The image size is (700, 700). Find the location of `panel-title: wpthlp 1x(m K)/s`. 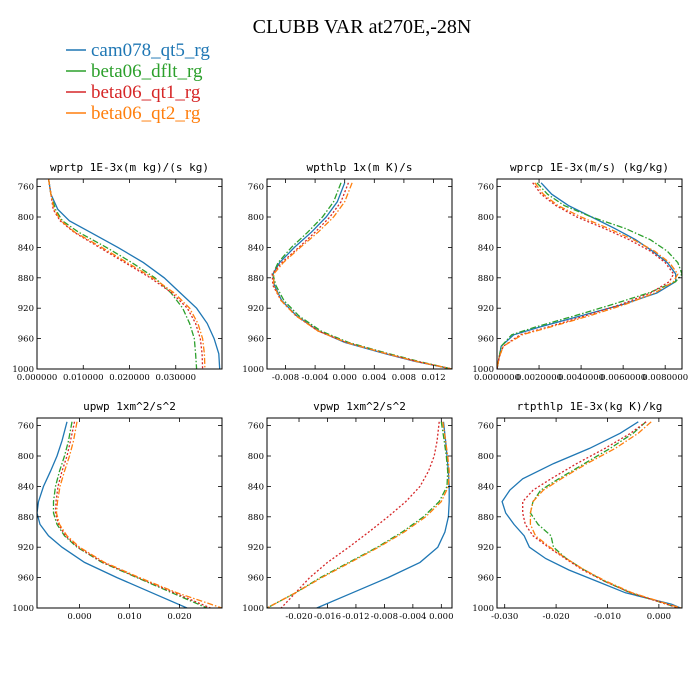

panel-title: wpthlp 1x(m K)/s is located at coordinates (360, 167).